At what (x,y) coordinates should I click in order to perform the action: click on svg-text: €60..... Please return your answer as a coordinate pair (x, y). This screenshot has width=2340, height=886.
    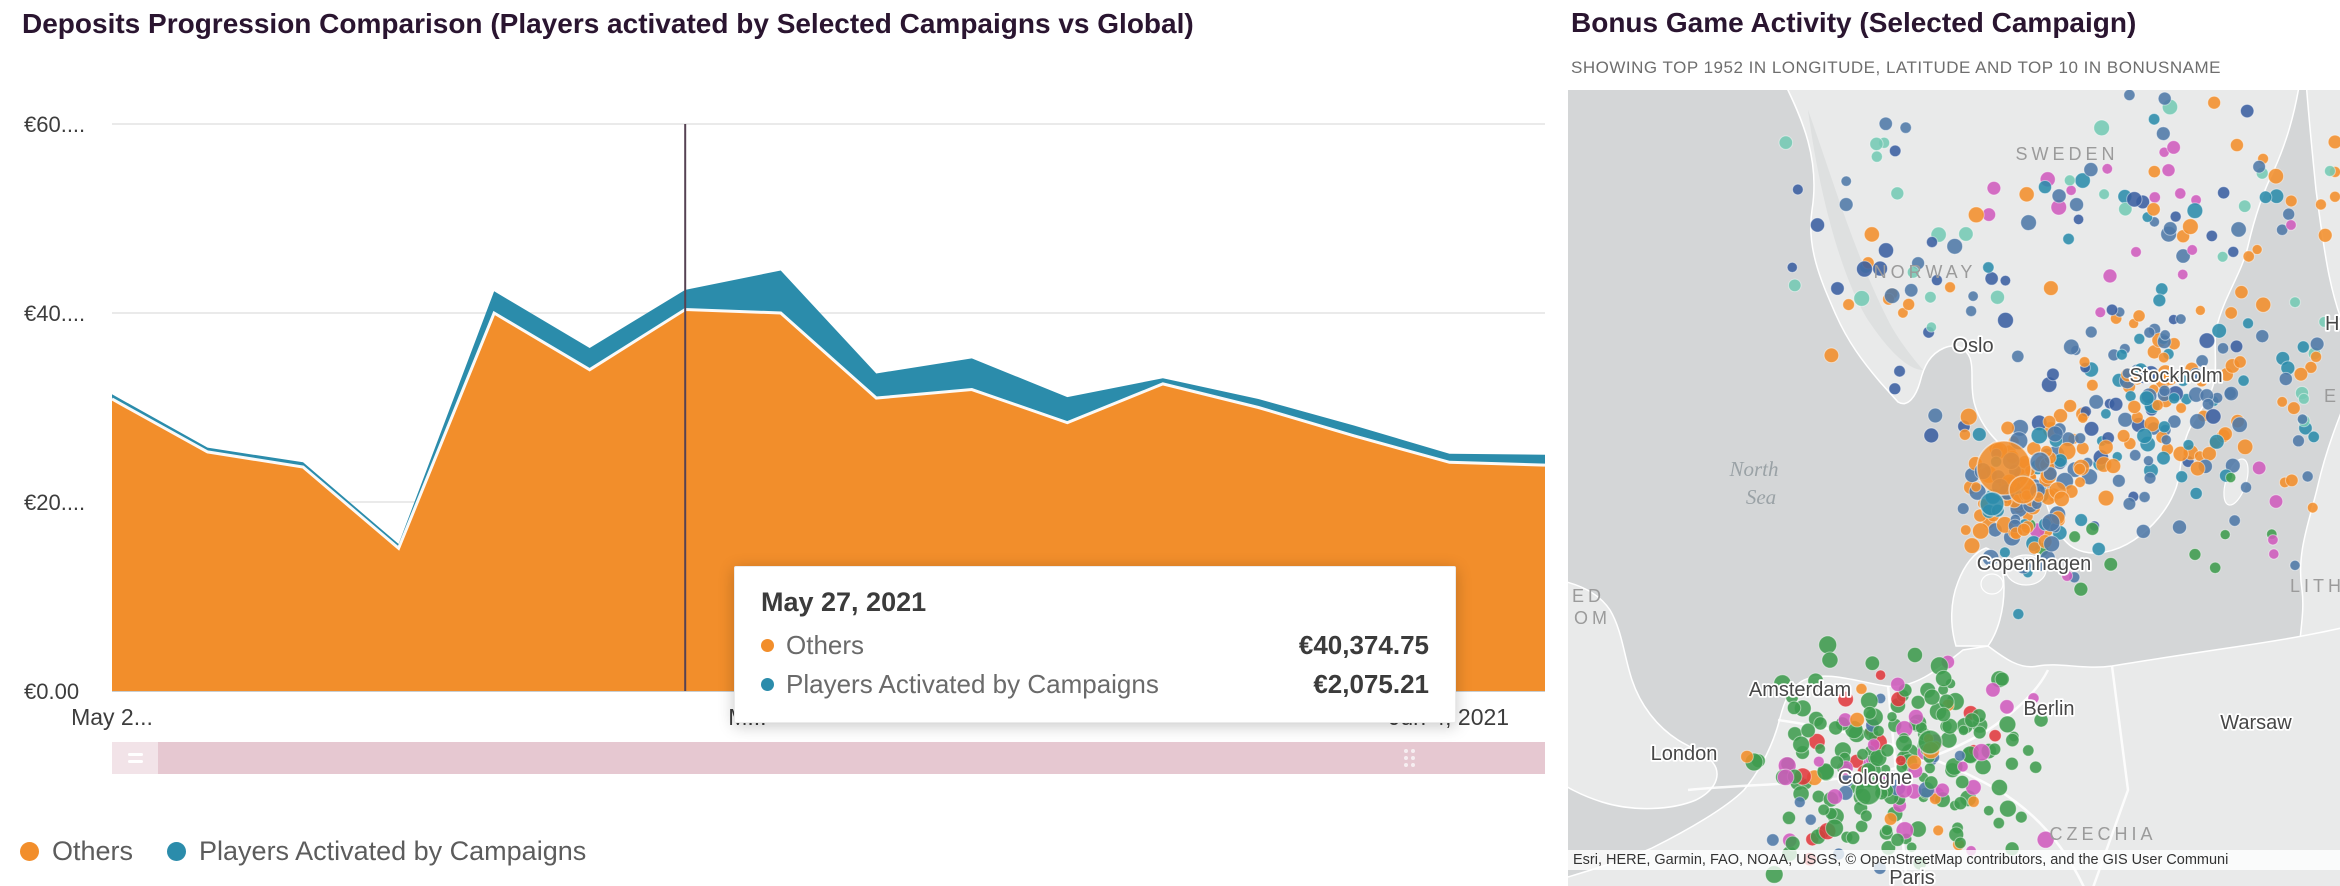
    Looking at the image, I should click on (54, 124).